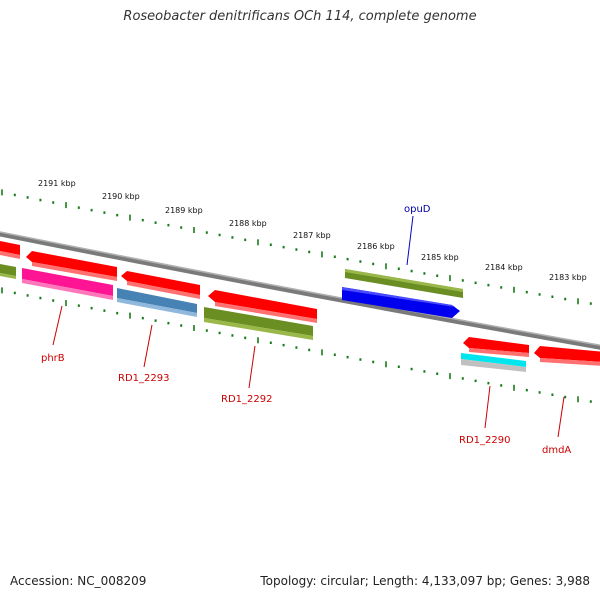  Describe the element at coordinates (417, 209) in the screenshot. I see `label-opuD: opuD` at that location.